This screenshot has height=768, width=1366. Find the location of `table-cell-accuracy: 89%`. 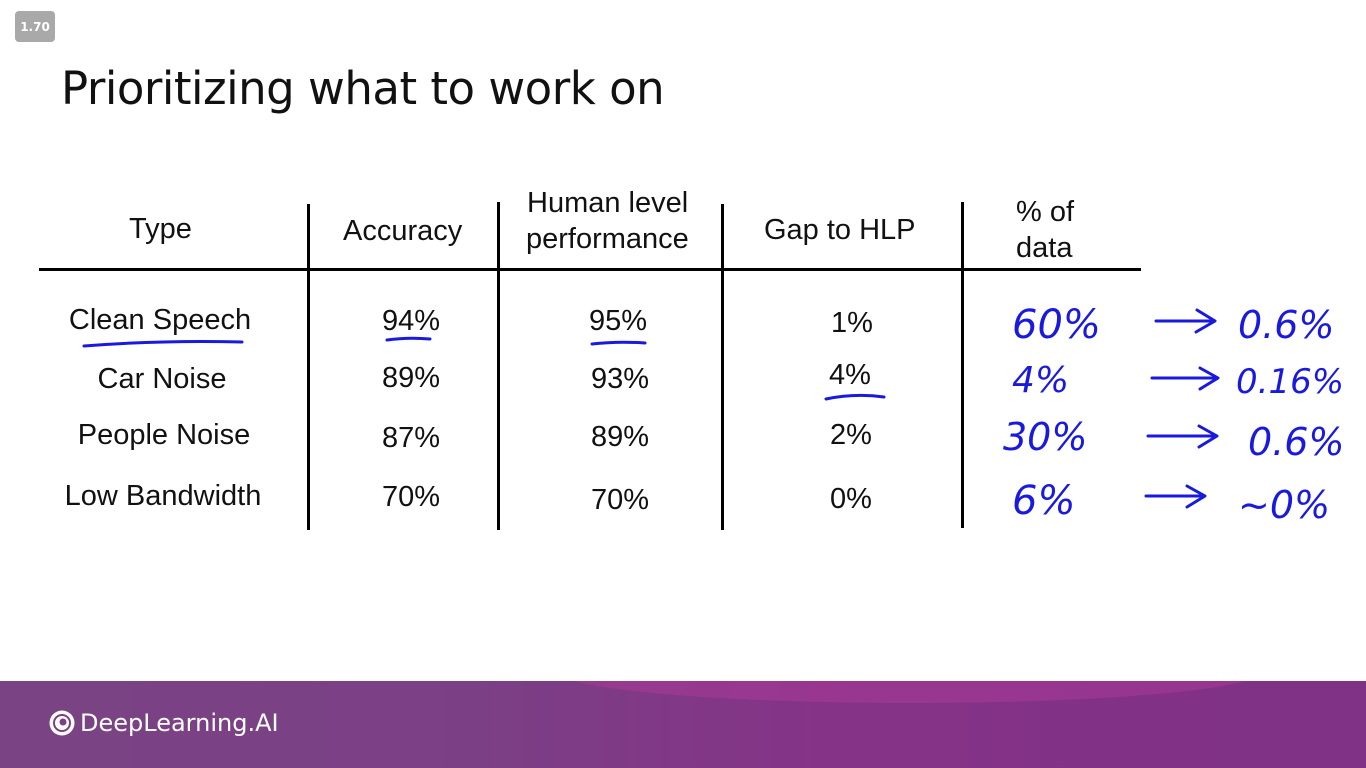

table-cell-accuracy: 89% is located at coordinates (411, 378).